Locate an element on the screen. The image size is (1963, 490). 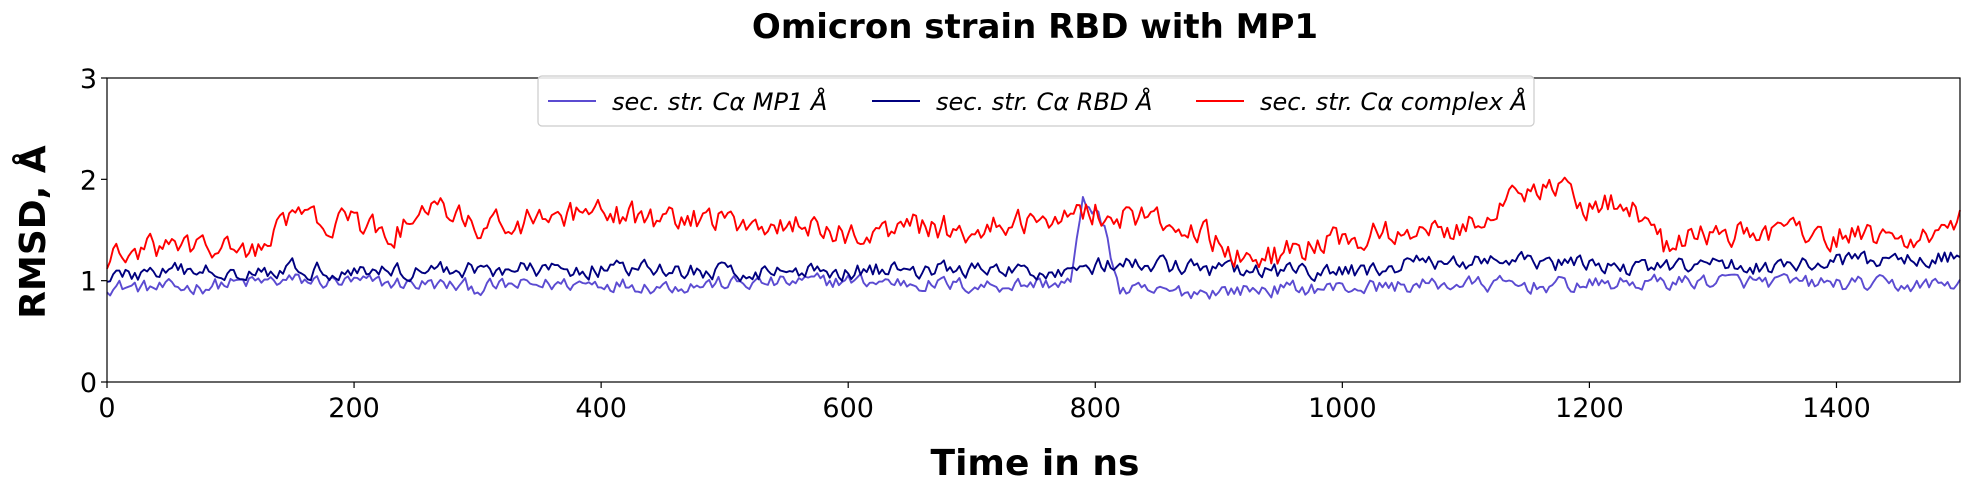
y-axis-label: RMSD, Å is located at coordinates (33, 232).